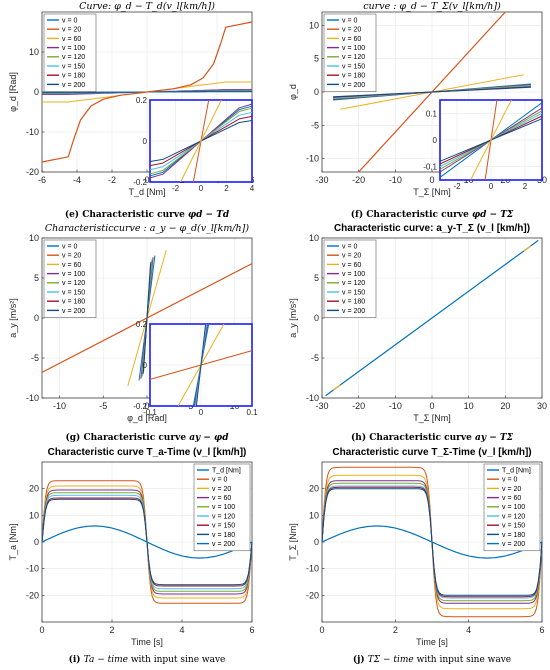  I want to click on series-segment-v60, so click(336, 387).